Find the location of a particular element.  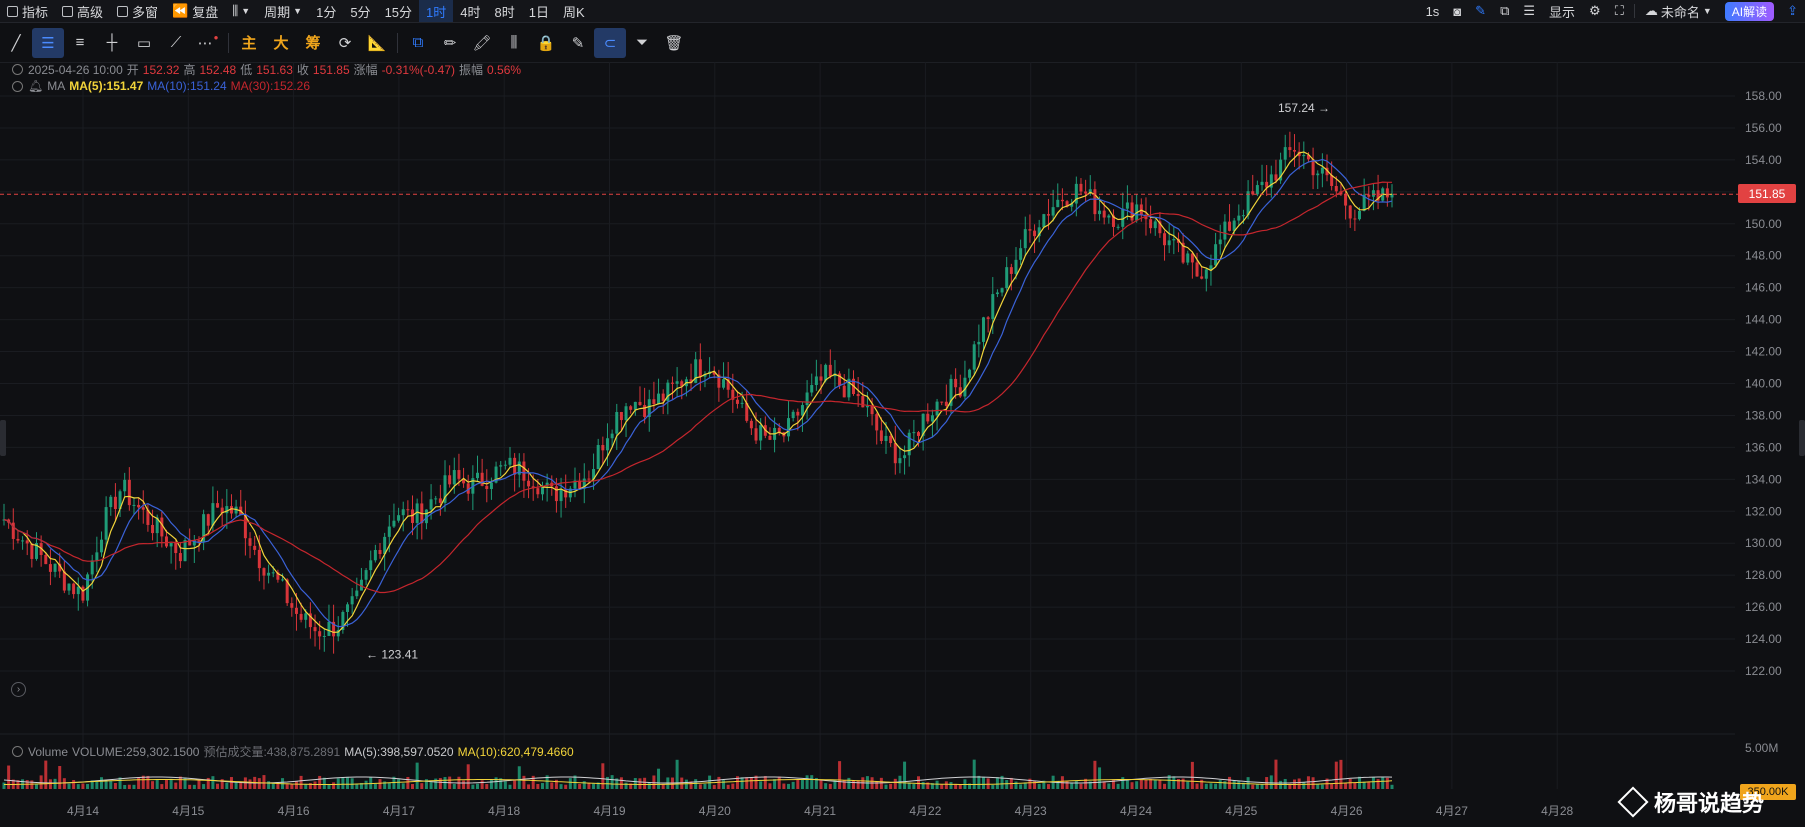

fullscreen-button: ⛶ is located at coordinates (1619, 11).